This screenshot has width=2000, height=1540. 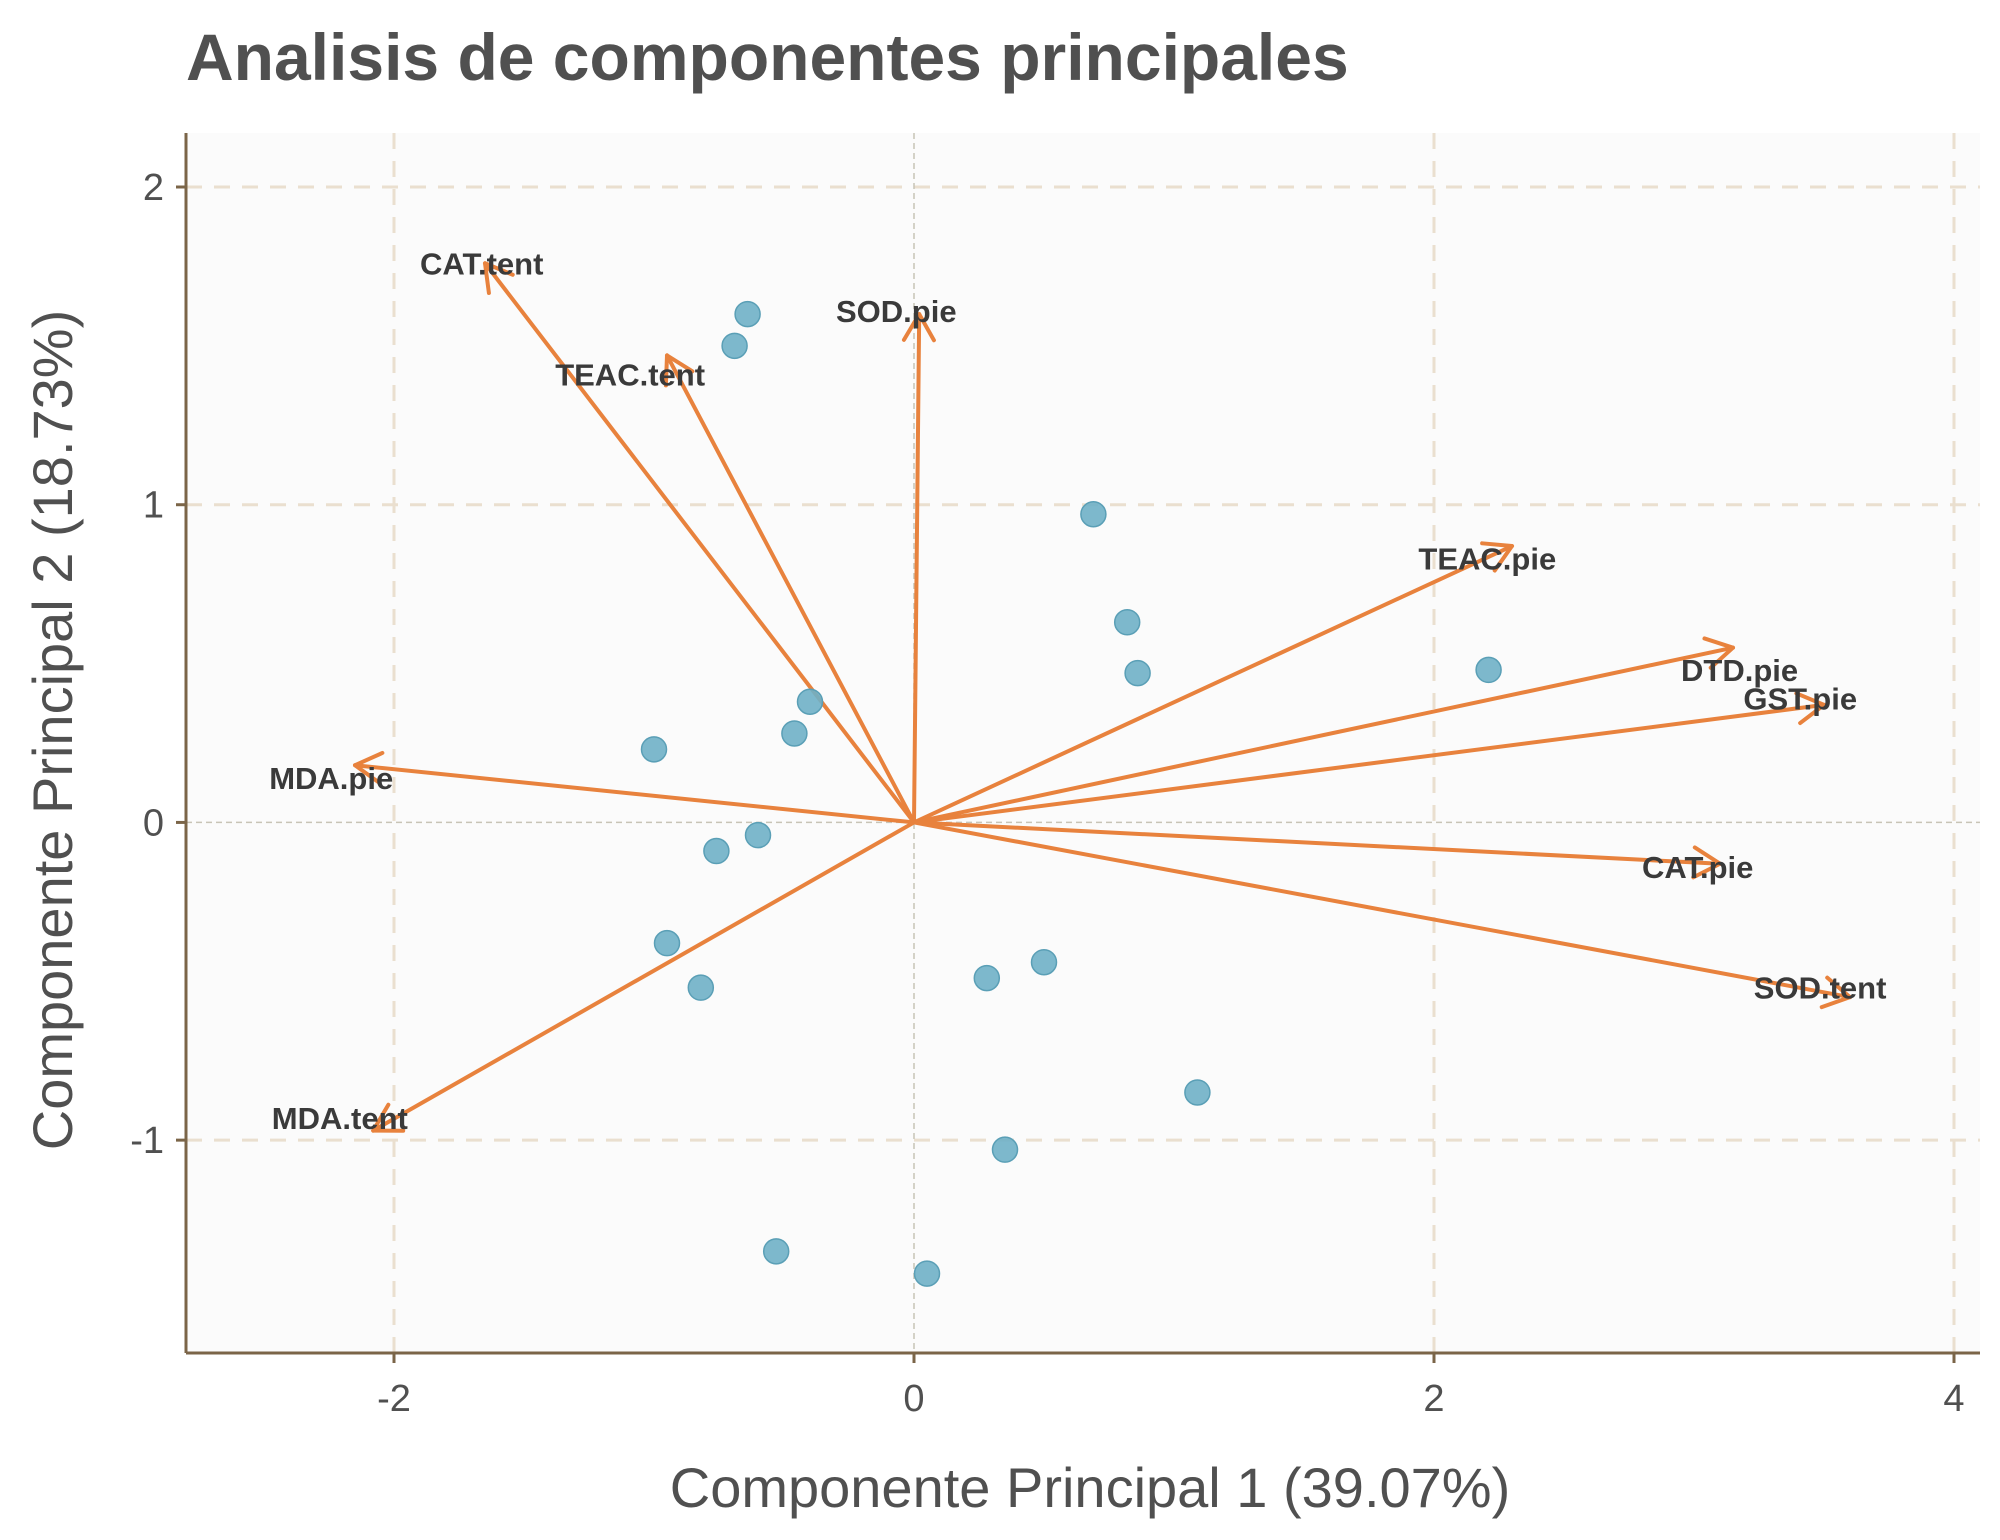 I want to click on loading-label: DTD.pie, so click(x=1739, y=670).